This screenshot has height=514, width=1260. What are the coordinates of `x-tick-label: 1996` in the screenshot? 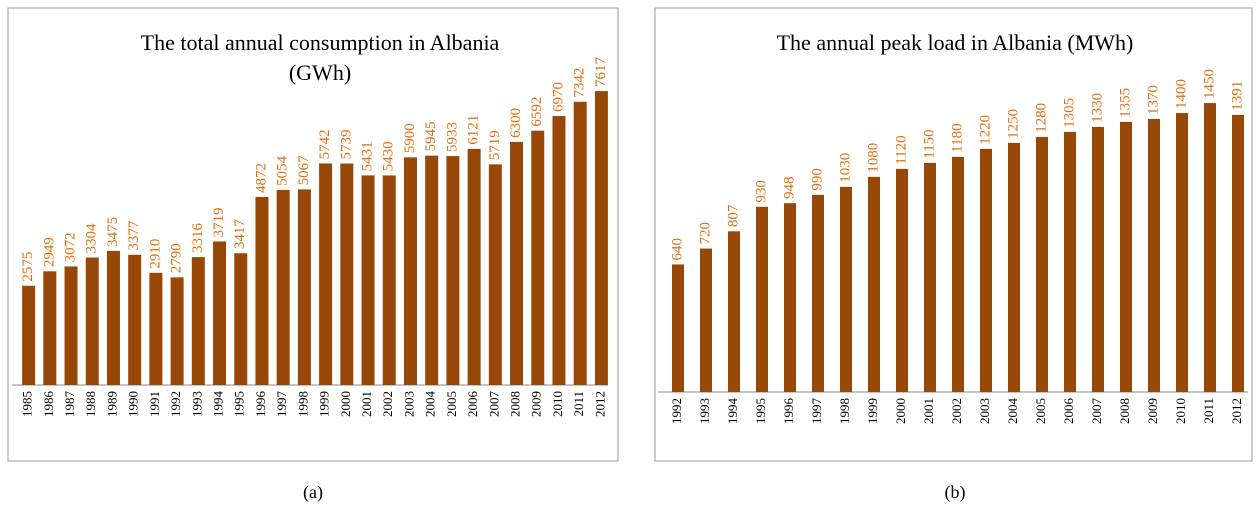 It's located at (260, 404).